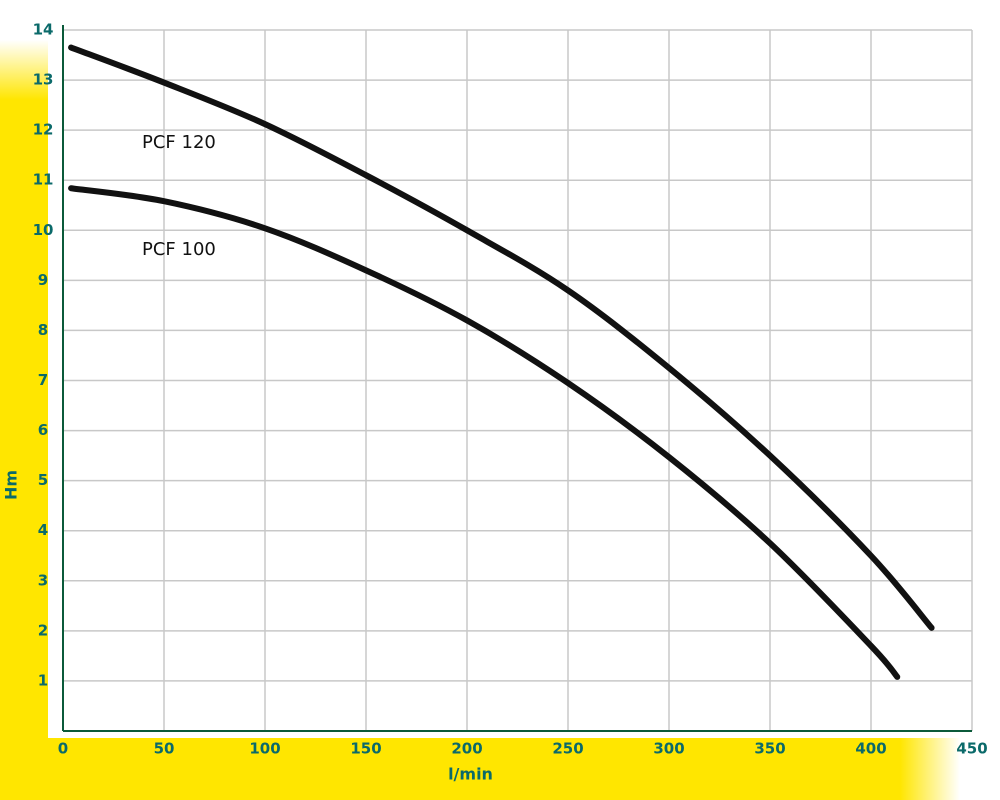 This screenshot has height=800, width=1000. I want to click on y-tick-label: 6, so click(43, 430).